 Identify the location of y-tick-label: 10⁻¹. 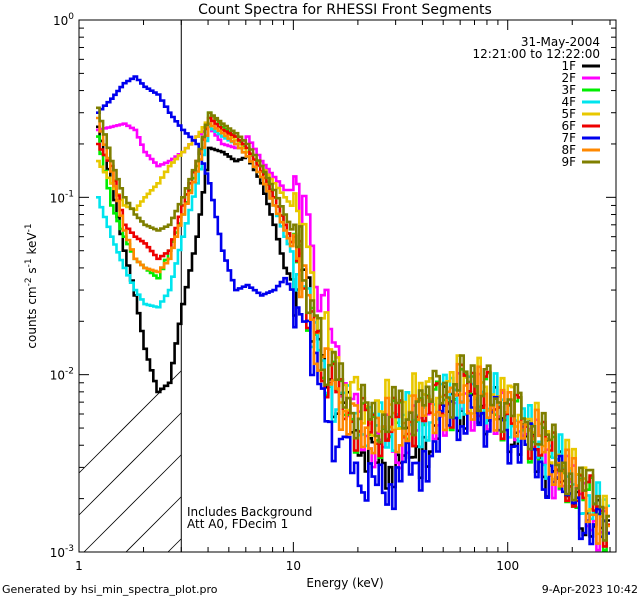
(62, 197).